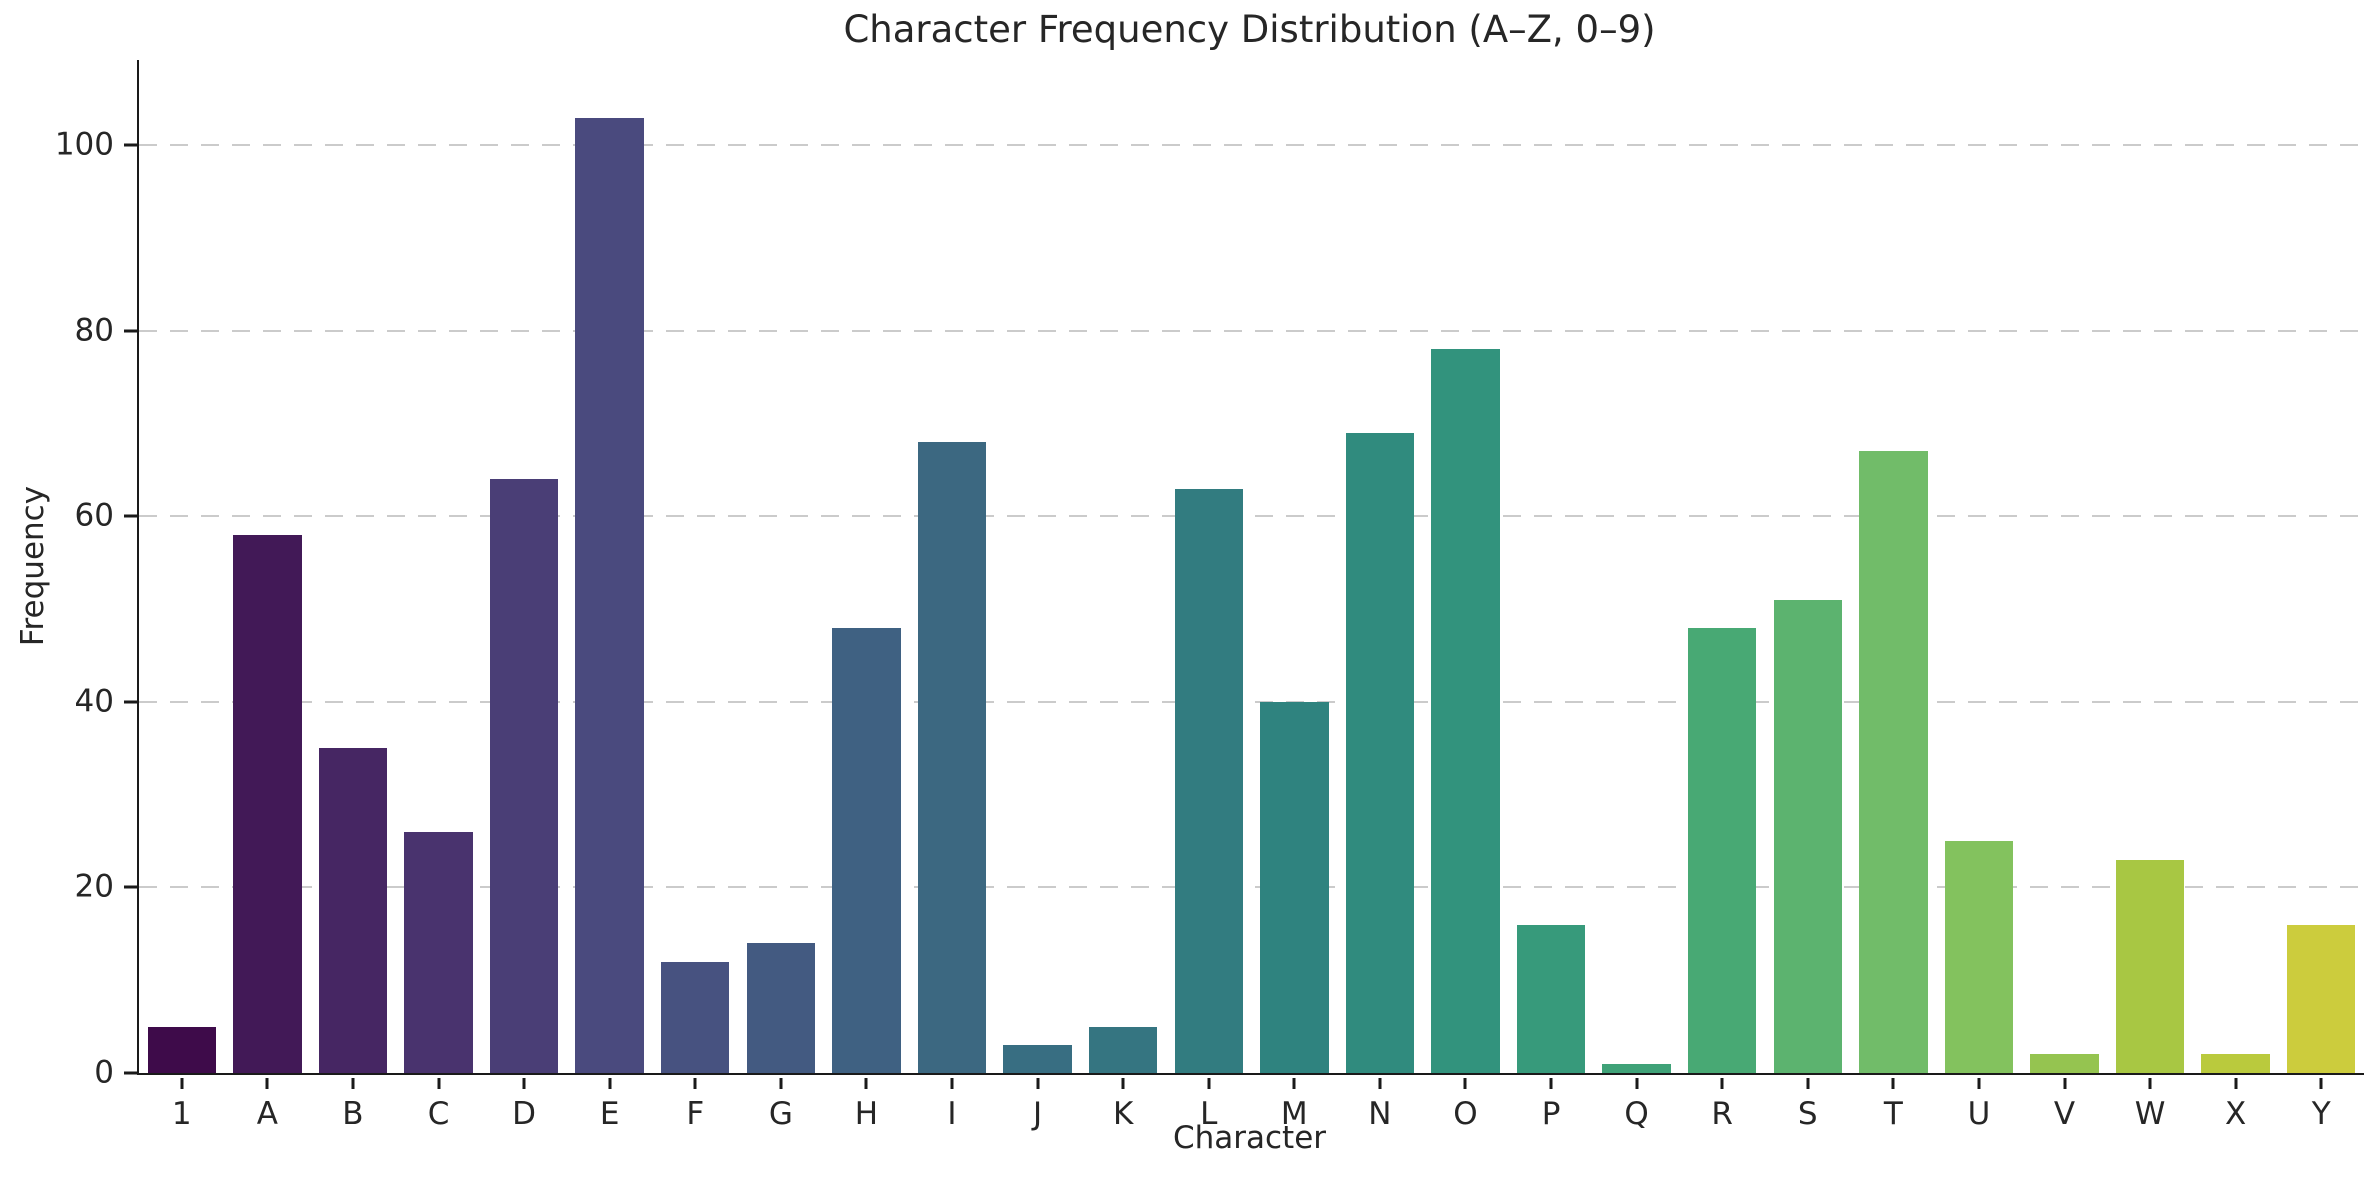  I want to click on bar-slot-O: O, so click(1466, 596).